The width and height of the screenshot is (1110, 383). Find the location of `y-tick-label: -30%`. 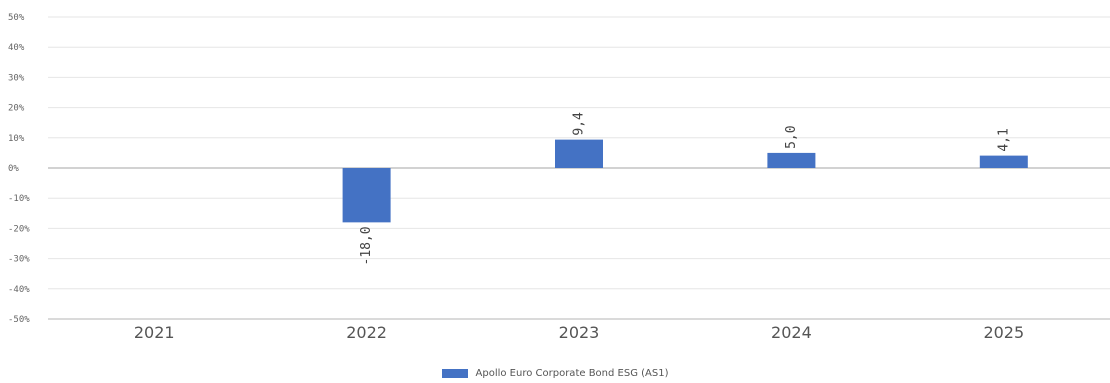

y-tick-label: -30% is located at coordinates (19, 260).